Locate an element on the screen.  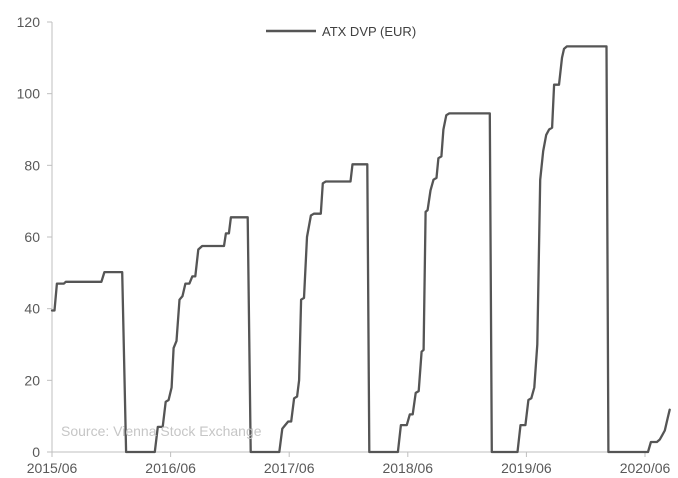
y-tick-label: 40 is located at coordinates (32, 309).